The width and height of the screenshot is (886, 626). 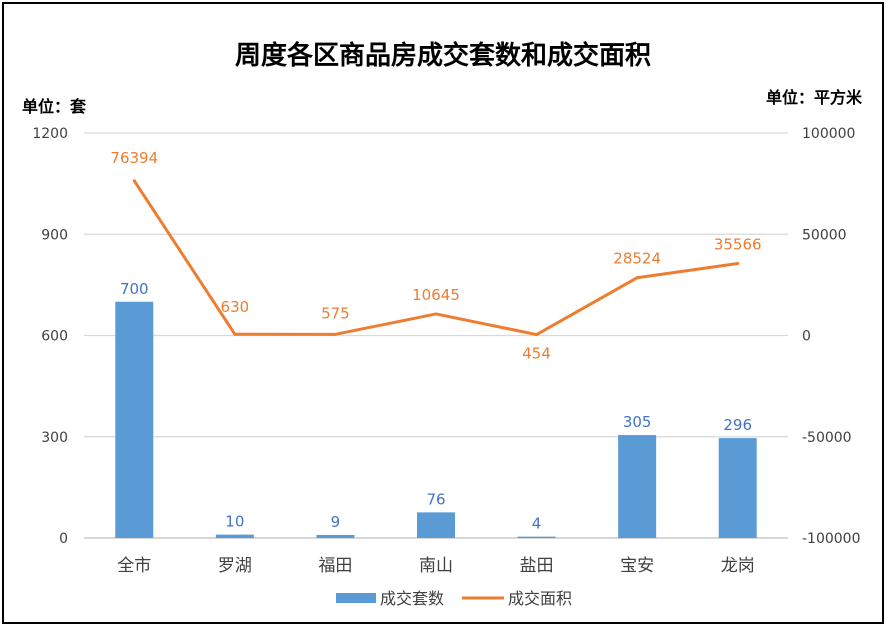 I want to click on line-value-label: 28524, so click(x=637, y=259).